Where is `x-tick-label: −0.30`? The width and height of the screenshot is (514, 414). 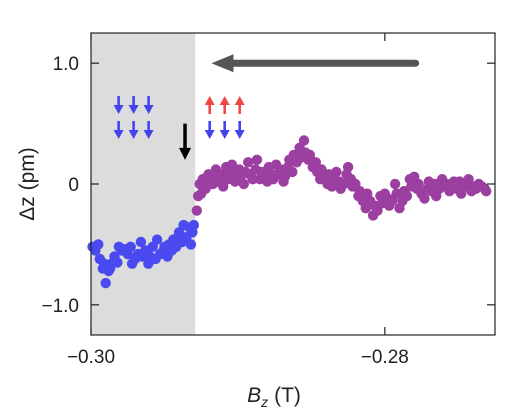 x-tick-label: −0.30 is located at coordinates (91, 357).